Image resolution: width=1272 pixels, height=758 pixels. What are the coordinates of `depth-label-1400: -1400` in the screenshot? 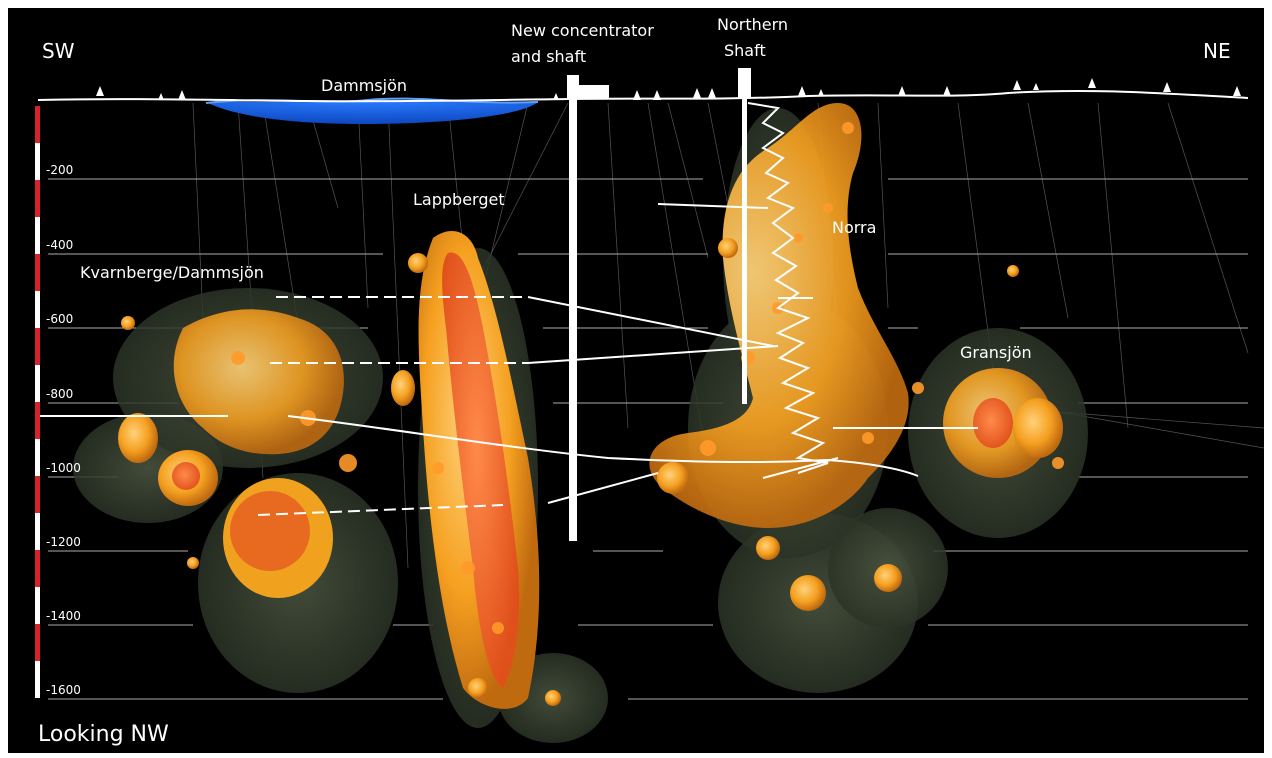 It's located at (63, 616).